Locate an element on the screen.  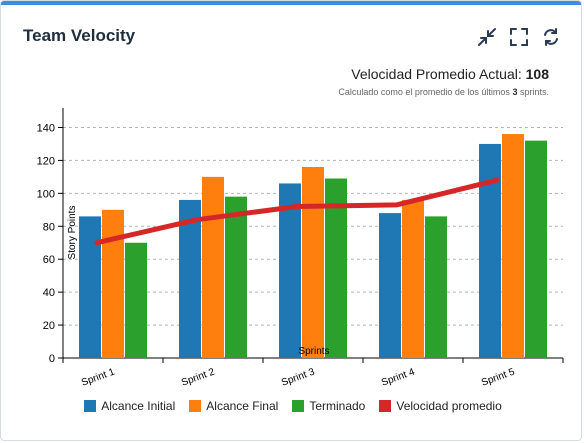
y-tick-label: 100 is located at coordinates (46, 194).